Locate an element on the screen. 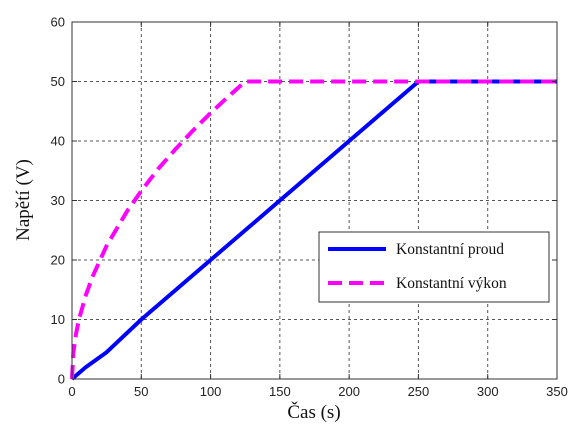 Image resolution: width=573 pixels, height=427 pixels. legend-box is located at coordinates (434, 267).